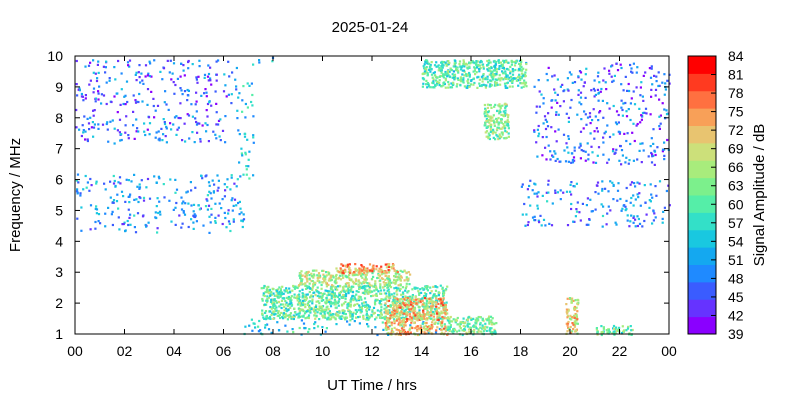 This screenshot has width=800, height=400. What do you see at coordinates (702, 195) in the screenshot?
I see `colorbar` at bounding box center [702, 195].